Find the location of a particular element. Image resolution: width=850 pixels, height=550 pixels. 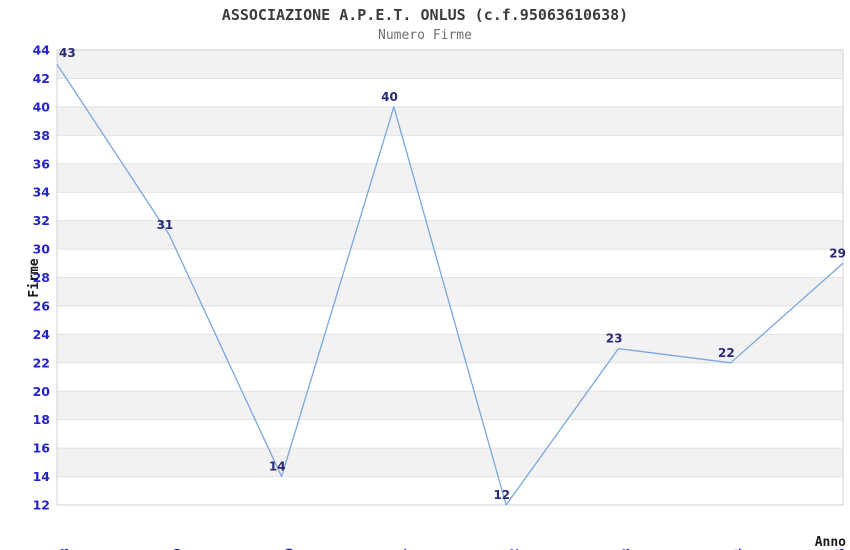

y-tick-label: 14 is located at coordinates (42, 476).